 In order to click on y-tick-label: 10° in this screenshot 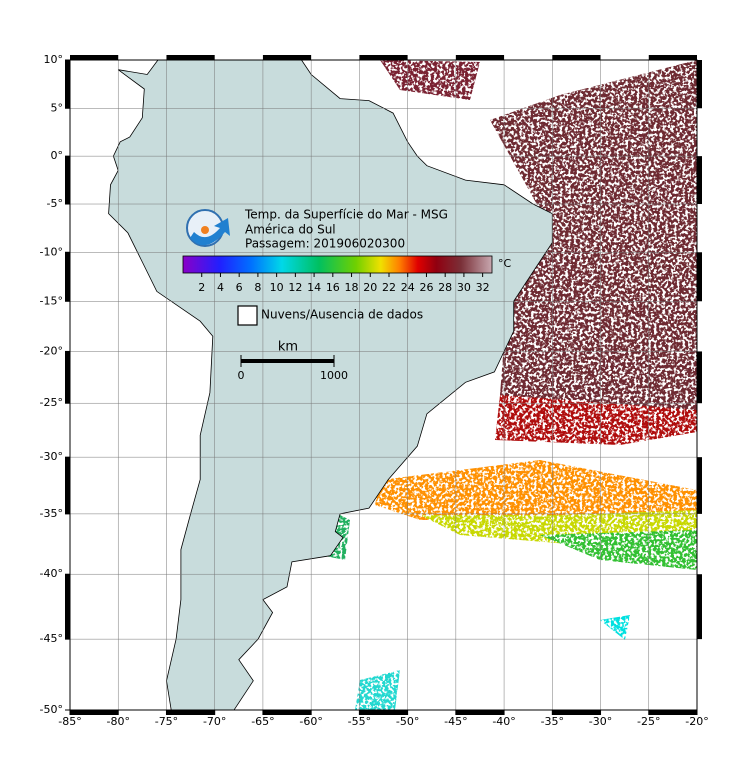, I will do `click(54, 59)`.